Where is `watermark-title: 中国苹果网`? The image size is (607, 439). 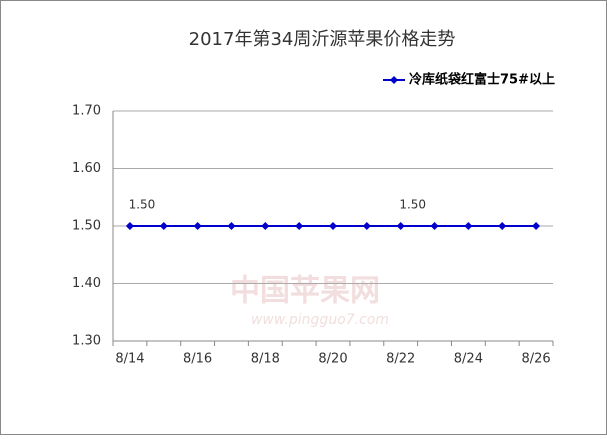 watermark-title: 中国苹果网 is located at coordinates (305, 291).